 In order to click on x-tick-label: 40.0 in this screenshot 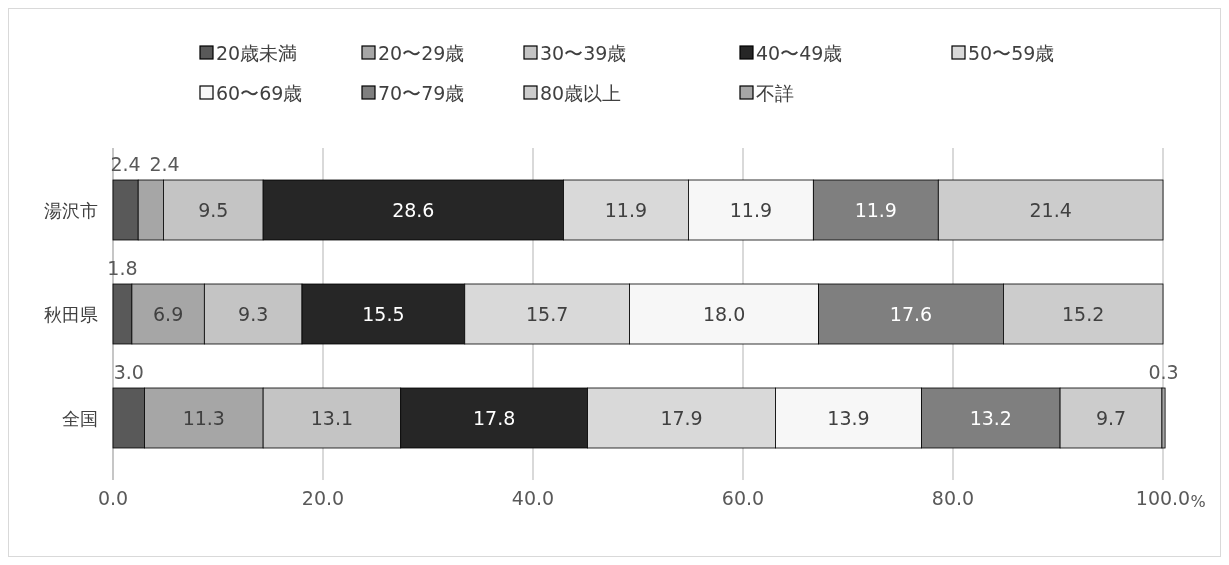, I will do `click(533, 498)`.